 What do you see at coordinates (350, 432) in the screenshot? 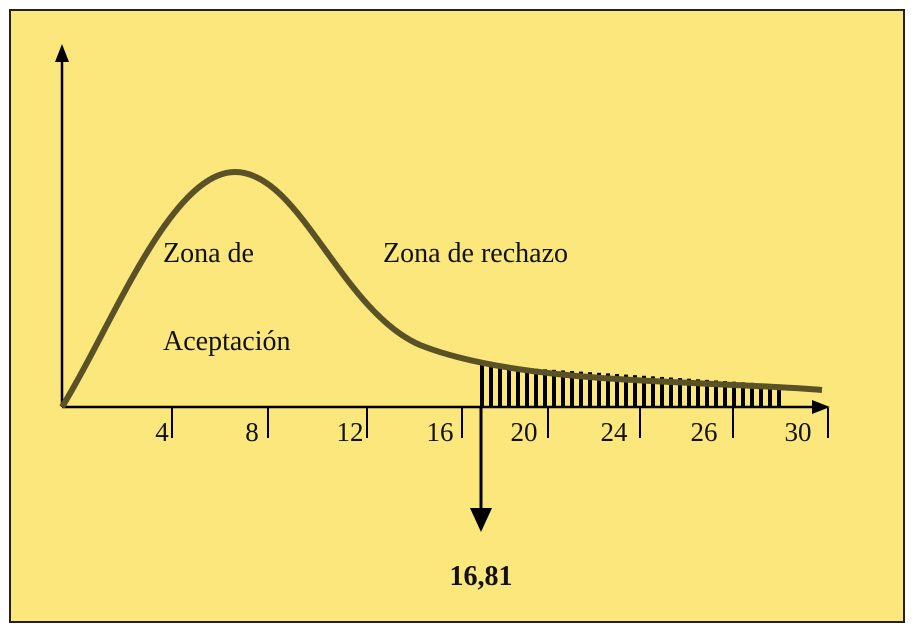
I see `tick-label: 12` at bounding box center [350, 432].